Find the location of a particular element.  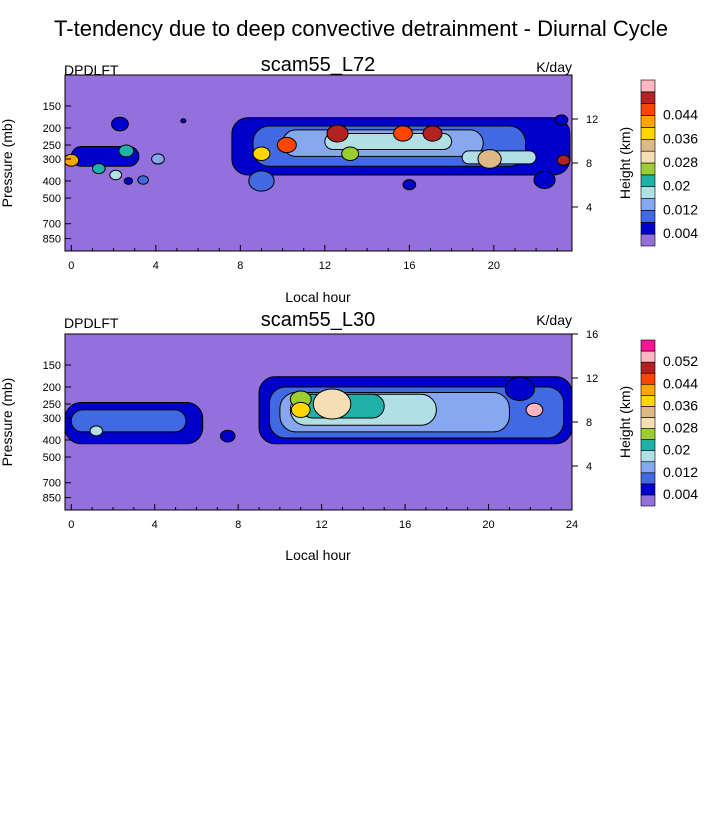

panel-2-colorbar-label: 0.044 is located at coordinates (680, 383).